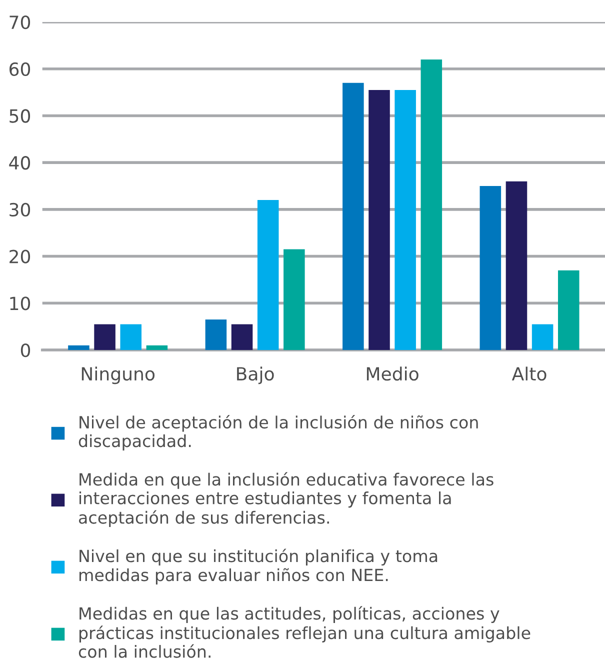 The width and height of the screenshot is (605, 670). I want to click on y-tick-label: 50, so click(20, 116).